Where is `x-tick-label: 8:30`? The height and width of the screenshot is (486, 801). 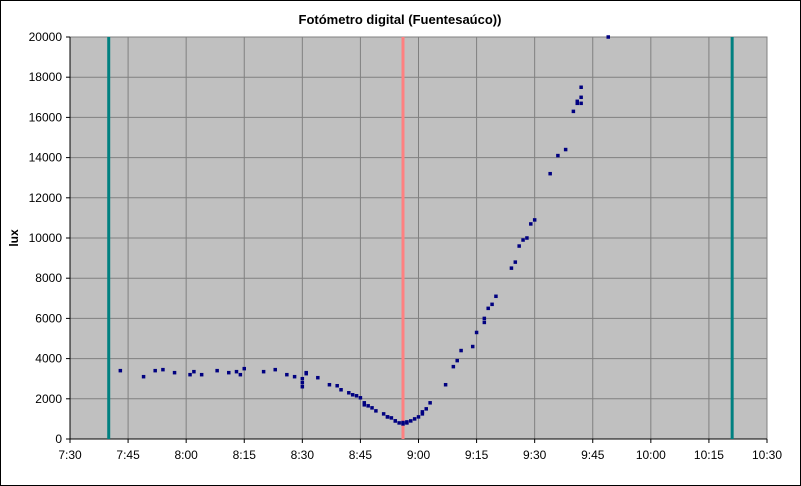
x-tick-label: 8:30 is located at coordinates (303, 455).